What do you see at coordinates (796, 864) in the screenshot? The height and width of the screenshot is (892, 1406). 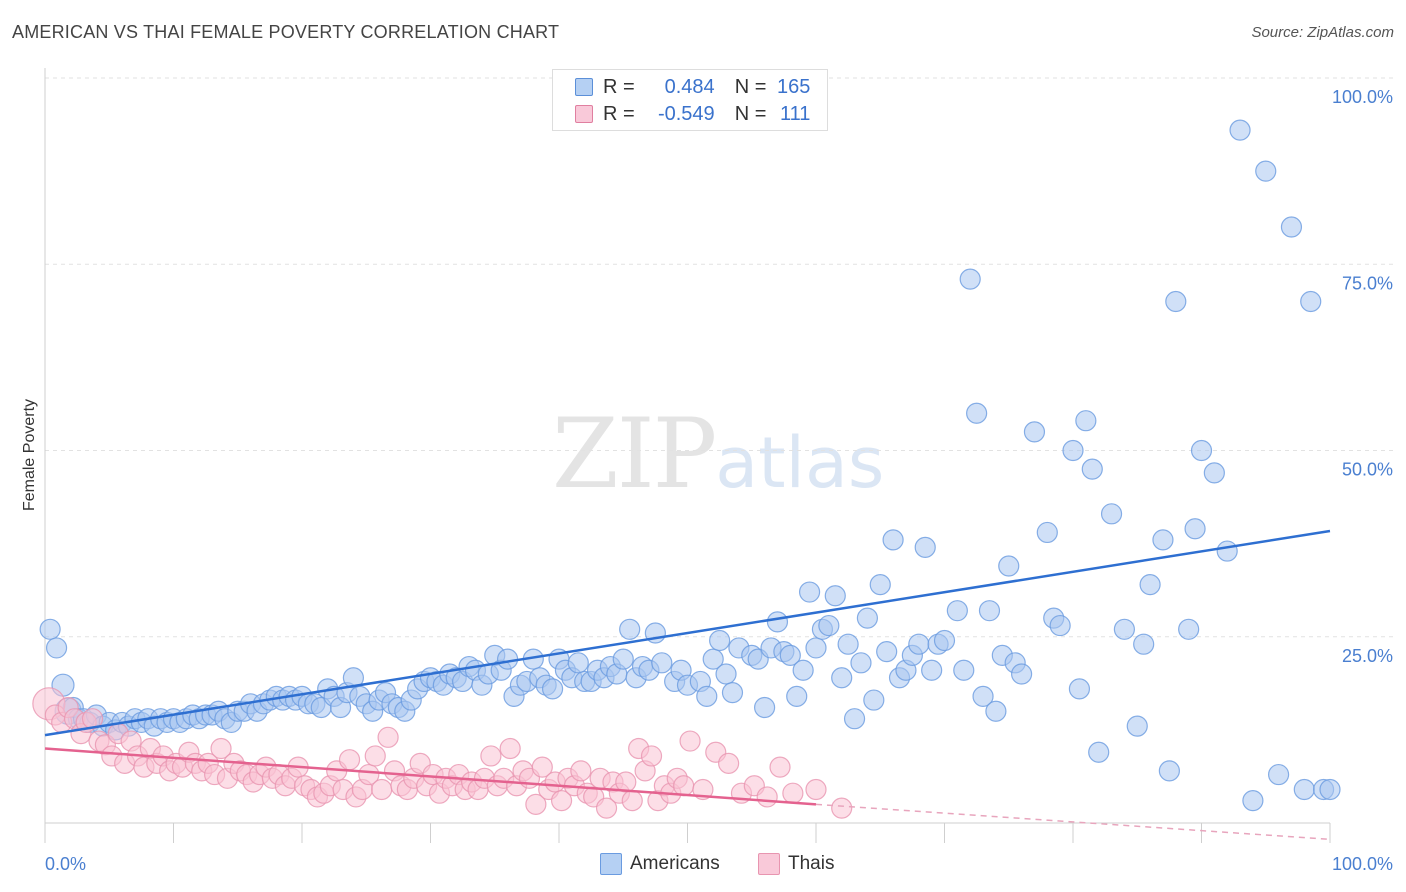 I see `bottom-legend-thais: Thais` at bounding box center [796, 864].